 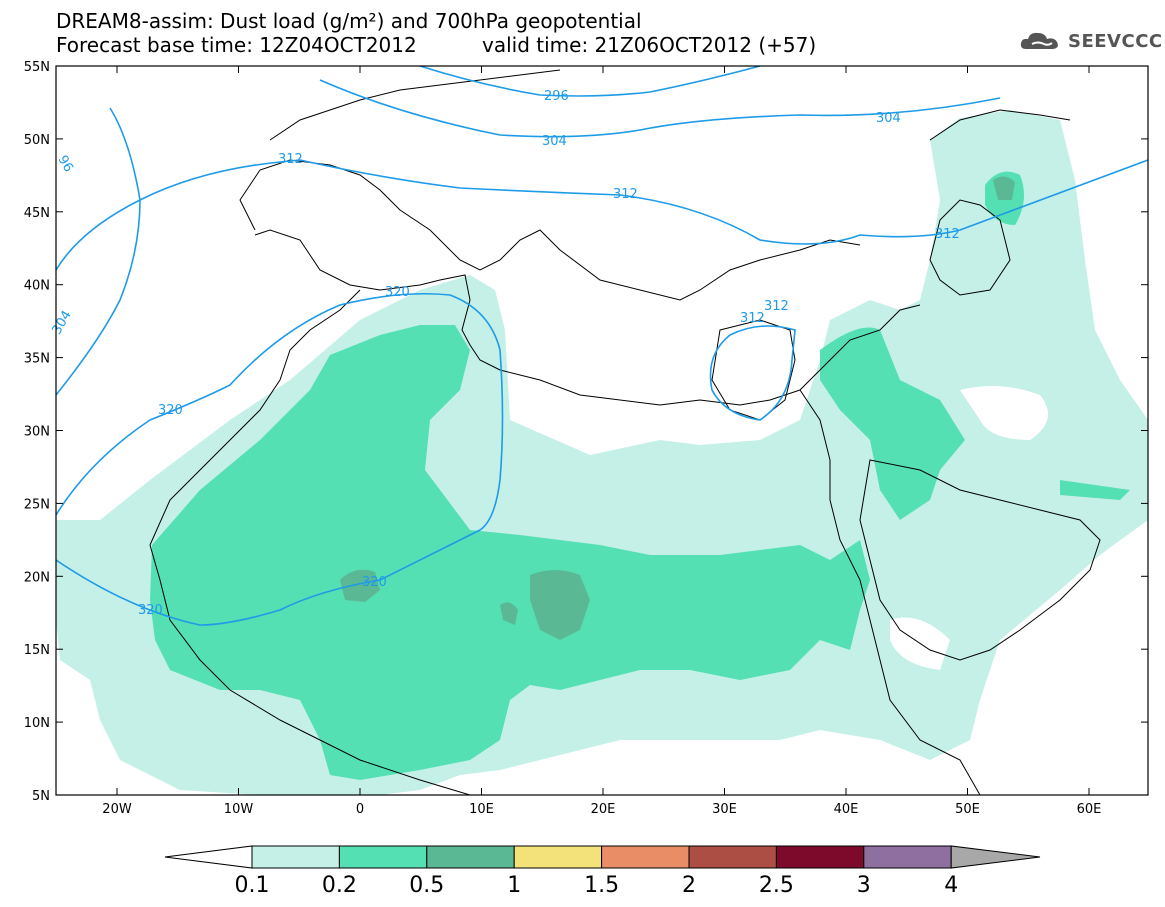 I want to click on lat-label: 40N, so click(x=37, y=286).